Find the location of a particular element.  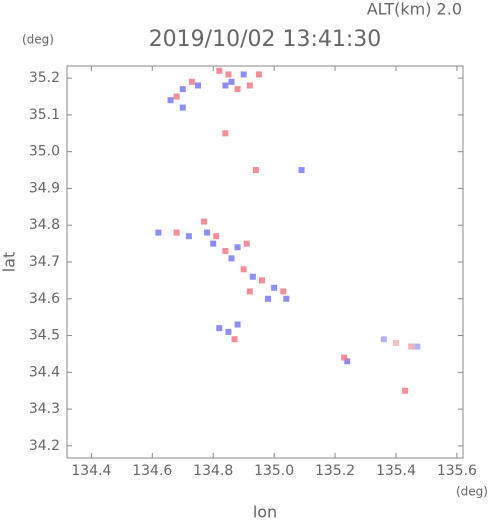

x-tick-label: 135.2 is located at coordinates (335, 471).